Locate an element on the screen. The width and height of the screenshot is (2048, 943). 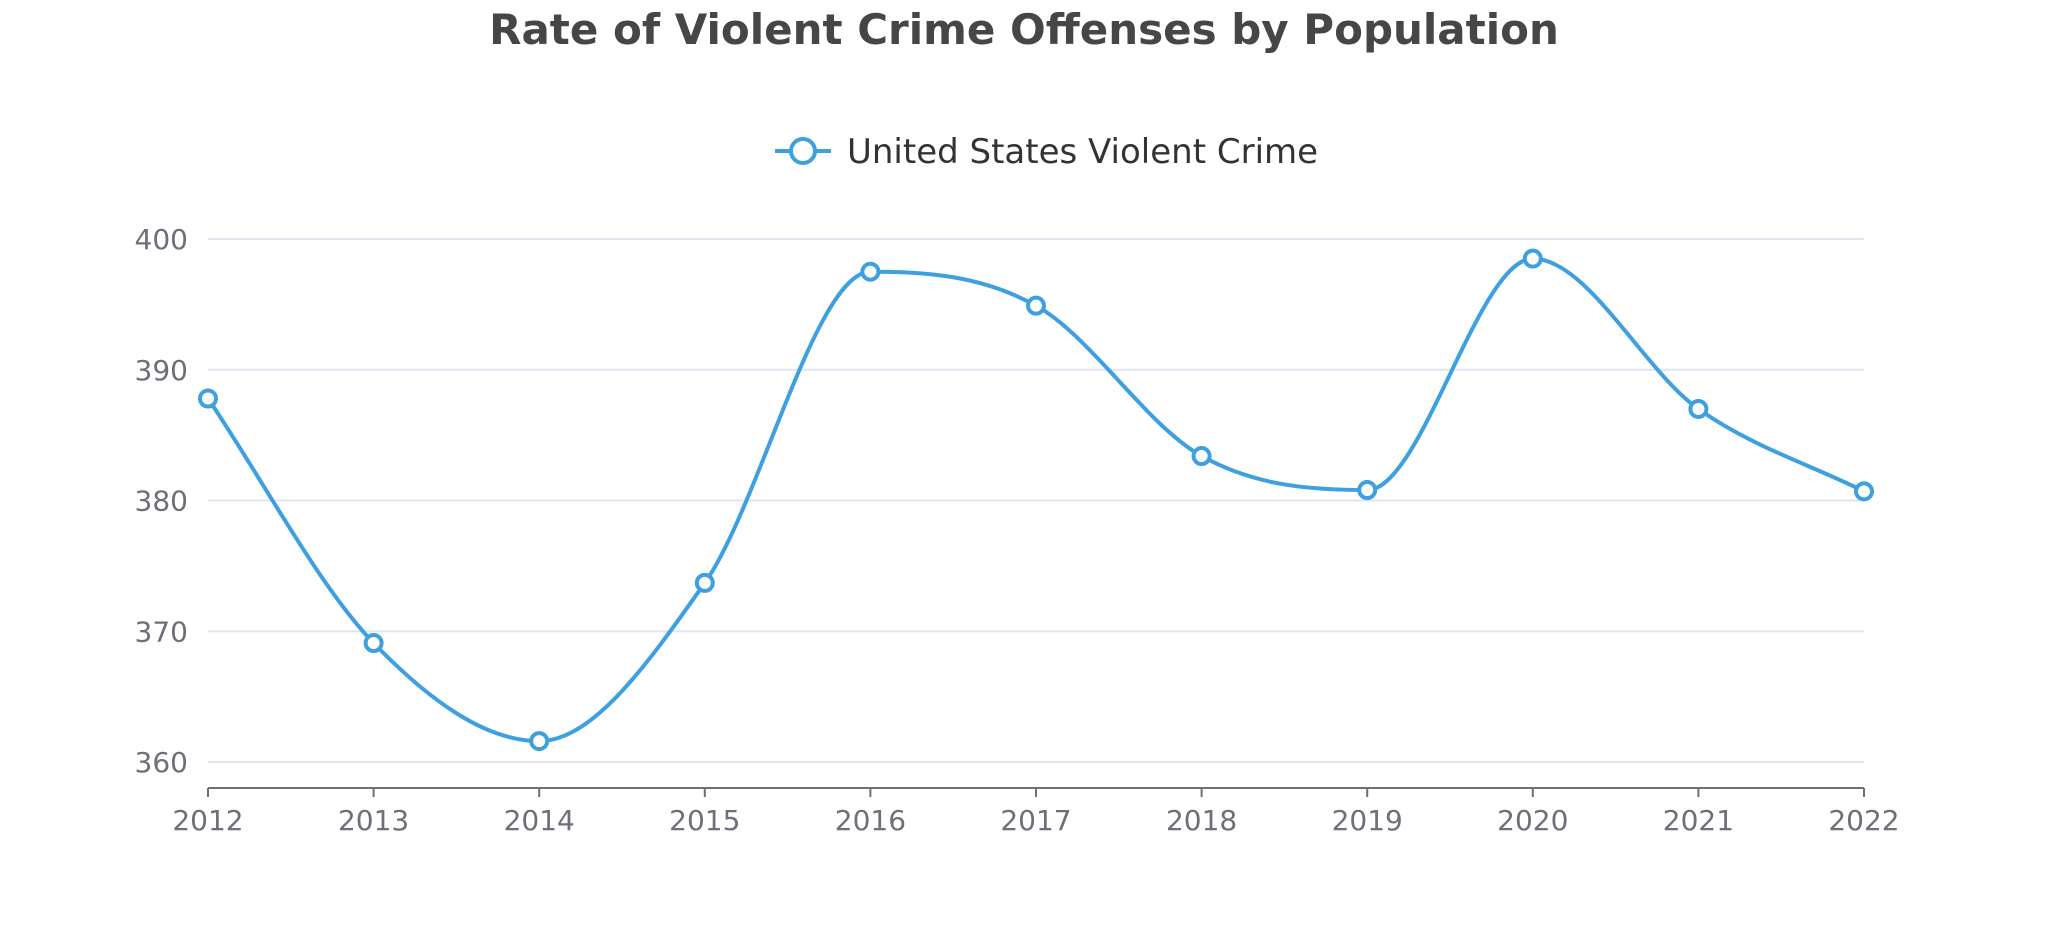
data-point-2021 is located at coordinates (1698, 408).